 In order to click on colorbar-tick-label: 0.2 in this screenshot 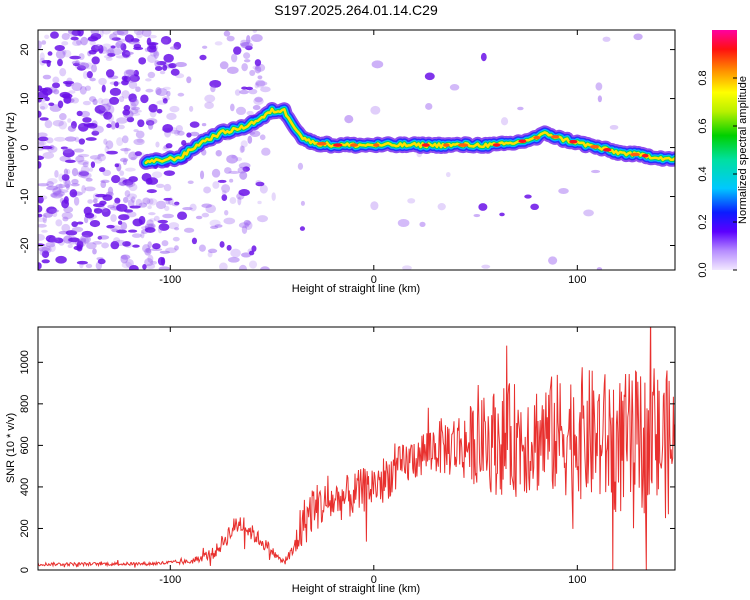, I will do `click(703, 221)`.